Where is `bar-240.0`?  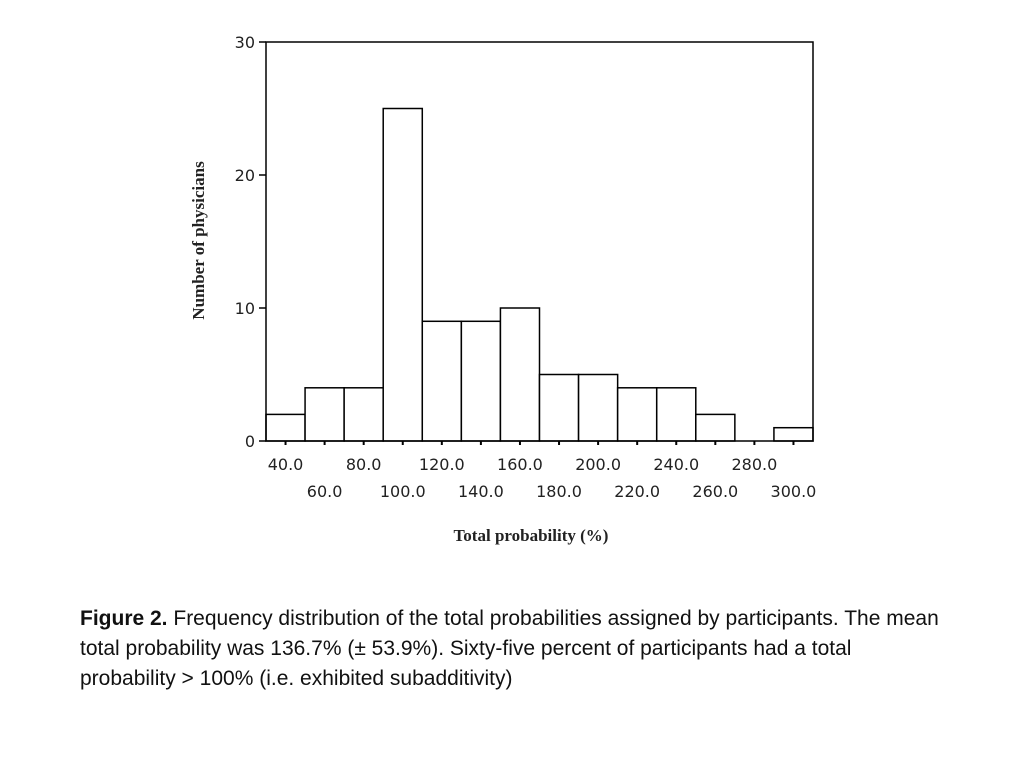 bar-240.0 is located at coordinates (676, 414).